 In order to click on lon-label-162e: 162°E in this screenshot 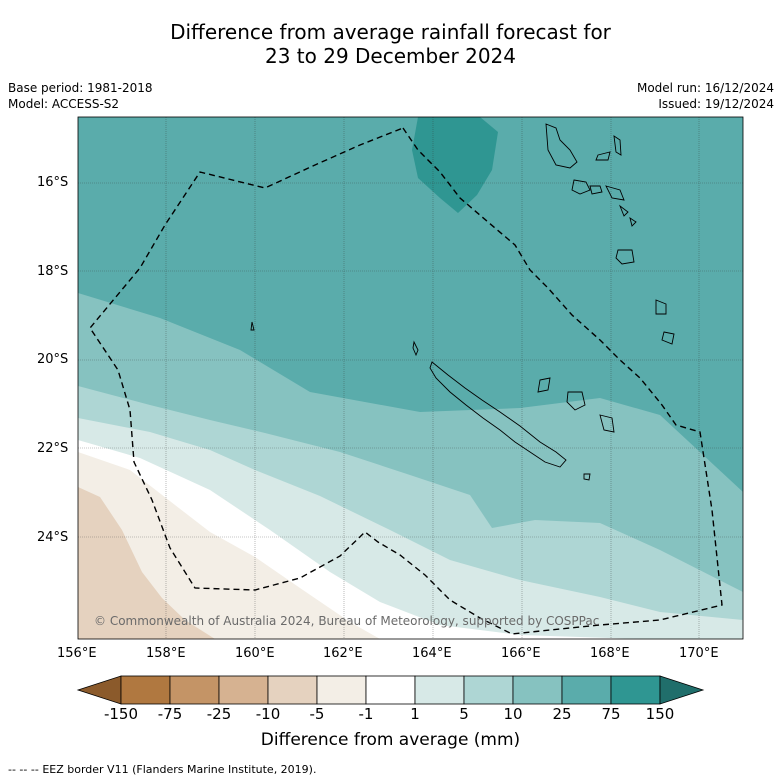, I will do `click(343, 653)`.